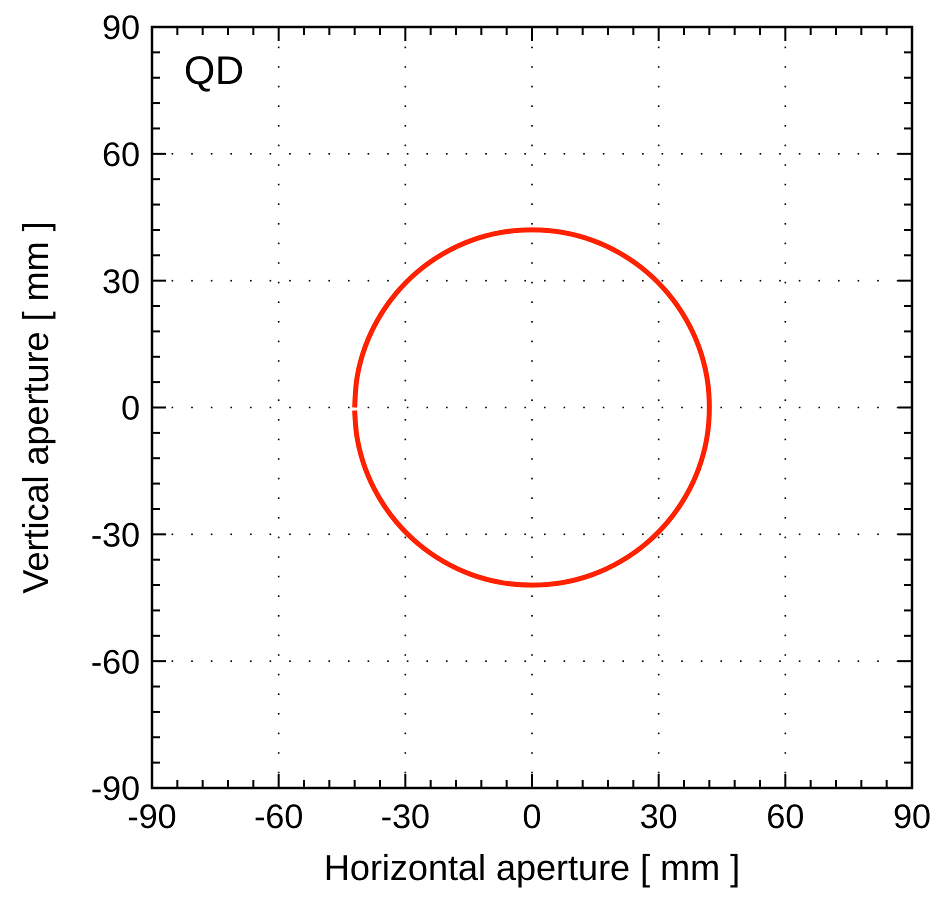 The height and width of the screenshot is (905, 949). Describe the element at coordinates (532, 817) in the screenshot. I see `x-tick-label: 0` at that location.